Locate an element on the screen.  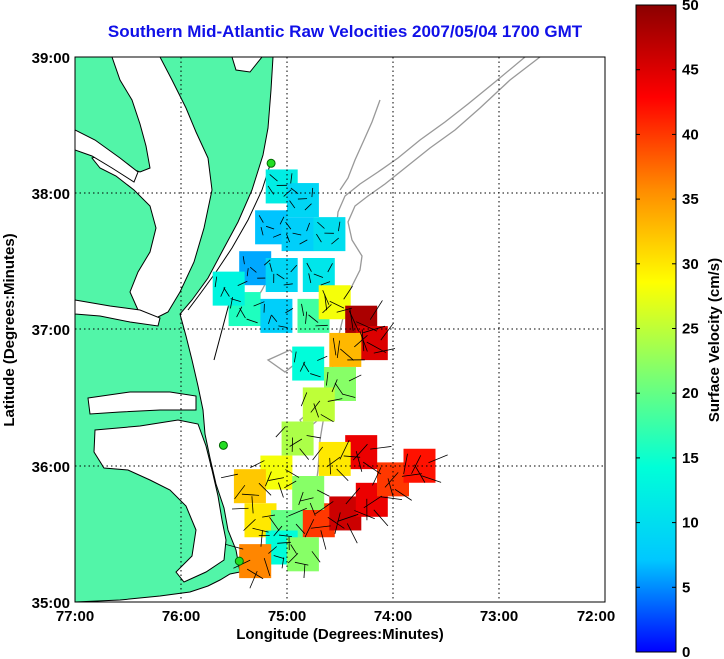
colorbar-tick-label: 40 is located at coordinates (690, 134).